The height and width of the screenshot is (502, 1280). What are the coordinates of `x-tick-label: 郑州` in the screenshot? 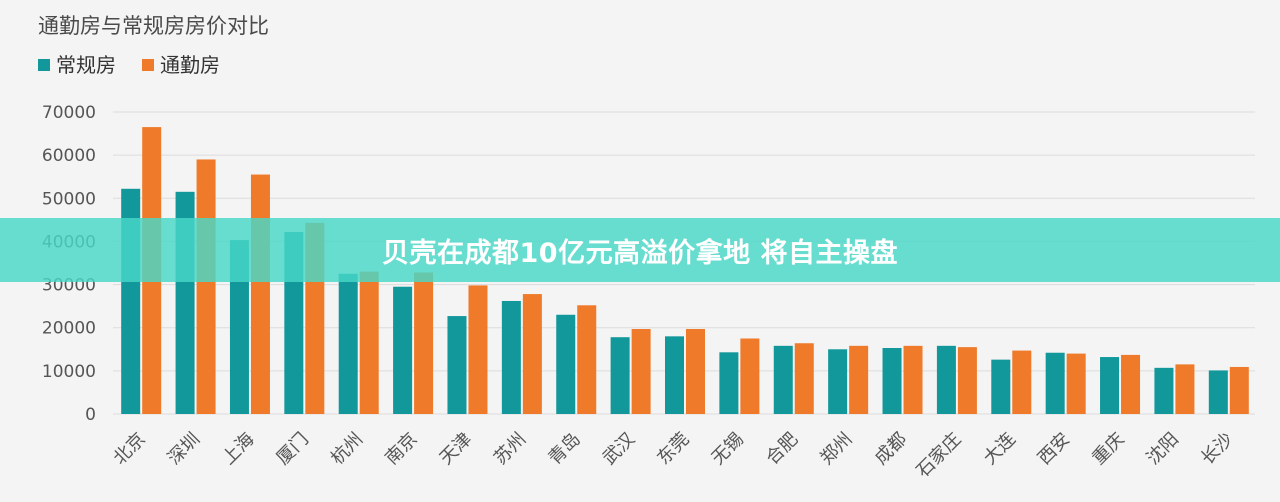 It's located at (836, 449).